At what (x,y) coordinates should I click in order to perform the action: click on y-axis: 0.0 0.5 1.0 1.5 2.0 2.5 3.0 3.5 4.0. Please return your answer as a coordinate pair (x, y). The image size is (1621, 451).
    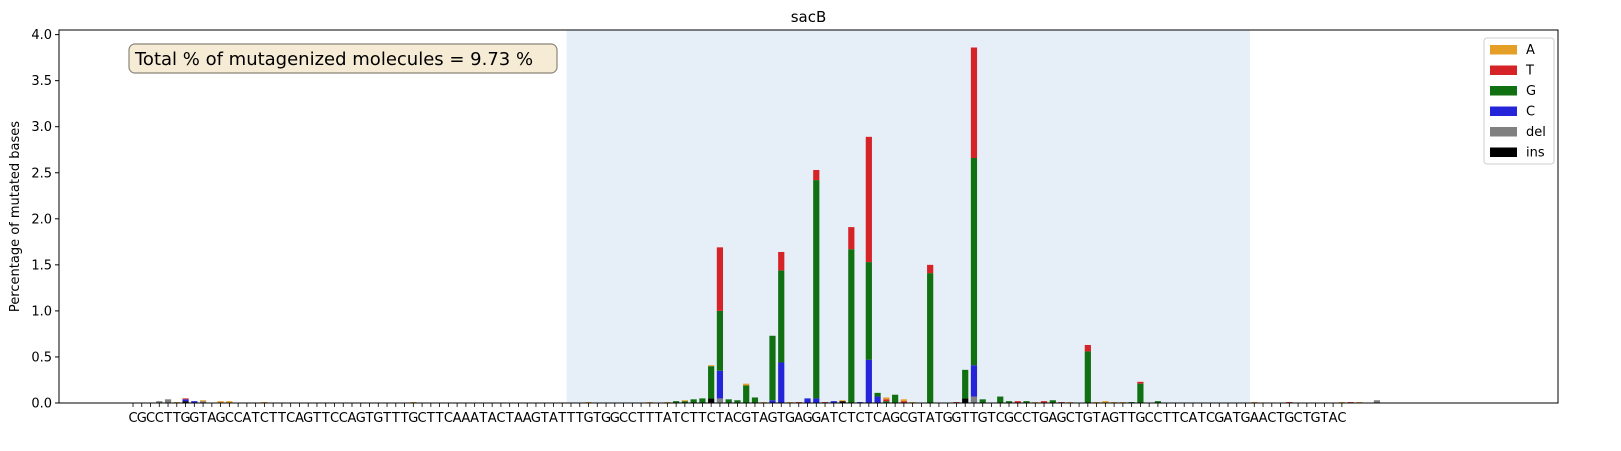
    Looking at the image, I should click on (45, 220).